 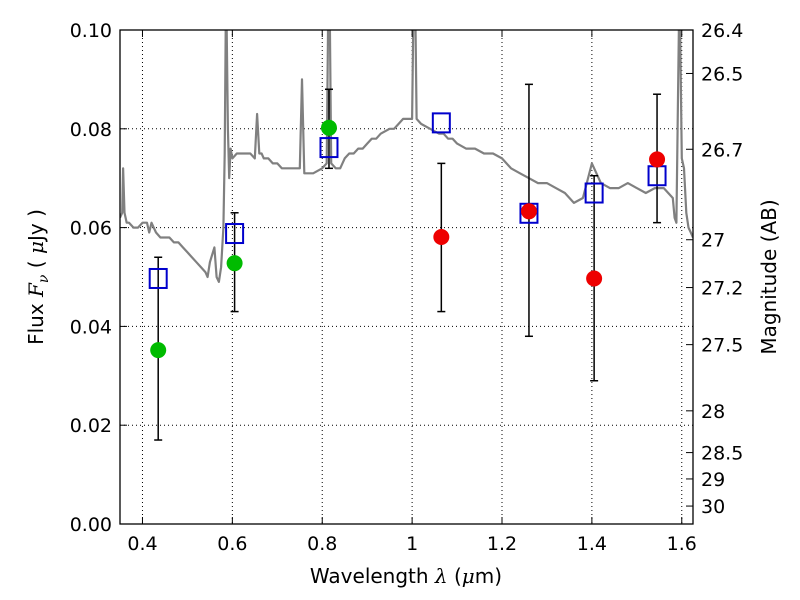 What do you see at coordinates (722, 74) in the screenshot?
I see `y2-tick-label: 26.5` at bounding box center [722, 74].